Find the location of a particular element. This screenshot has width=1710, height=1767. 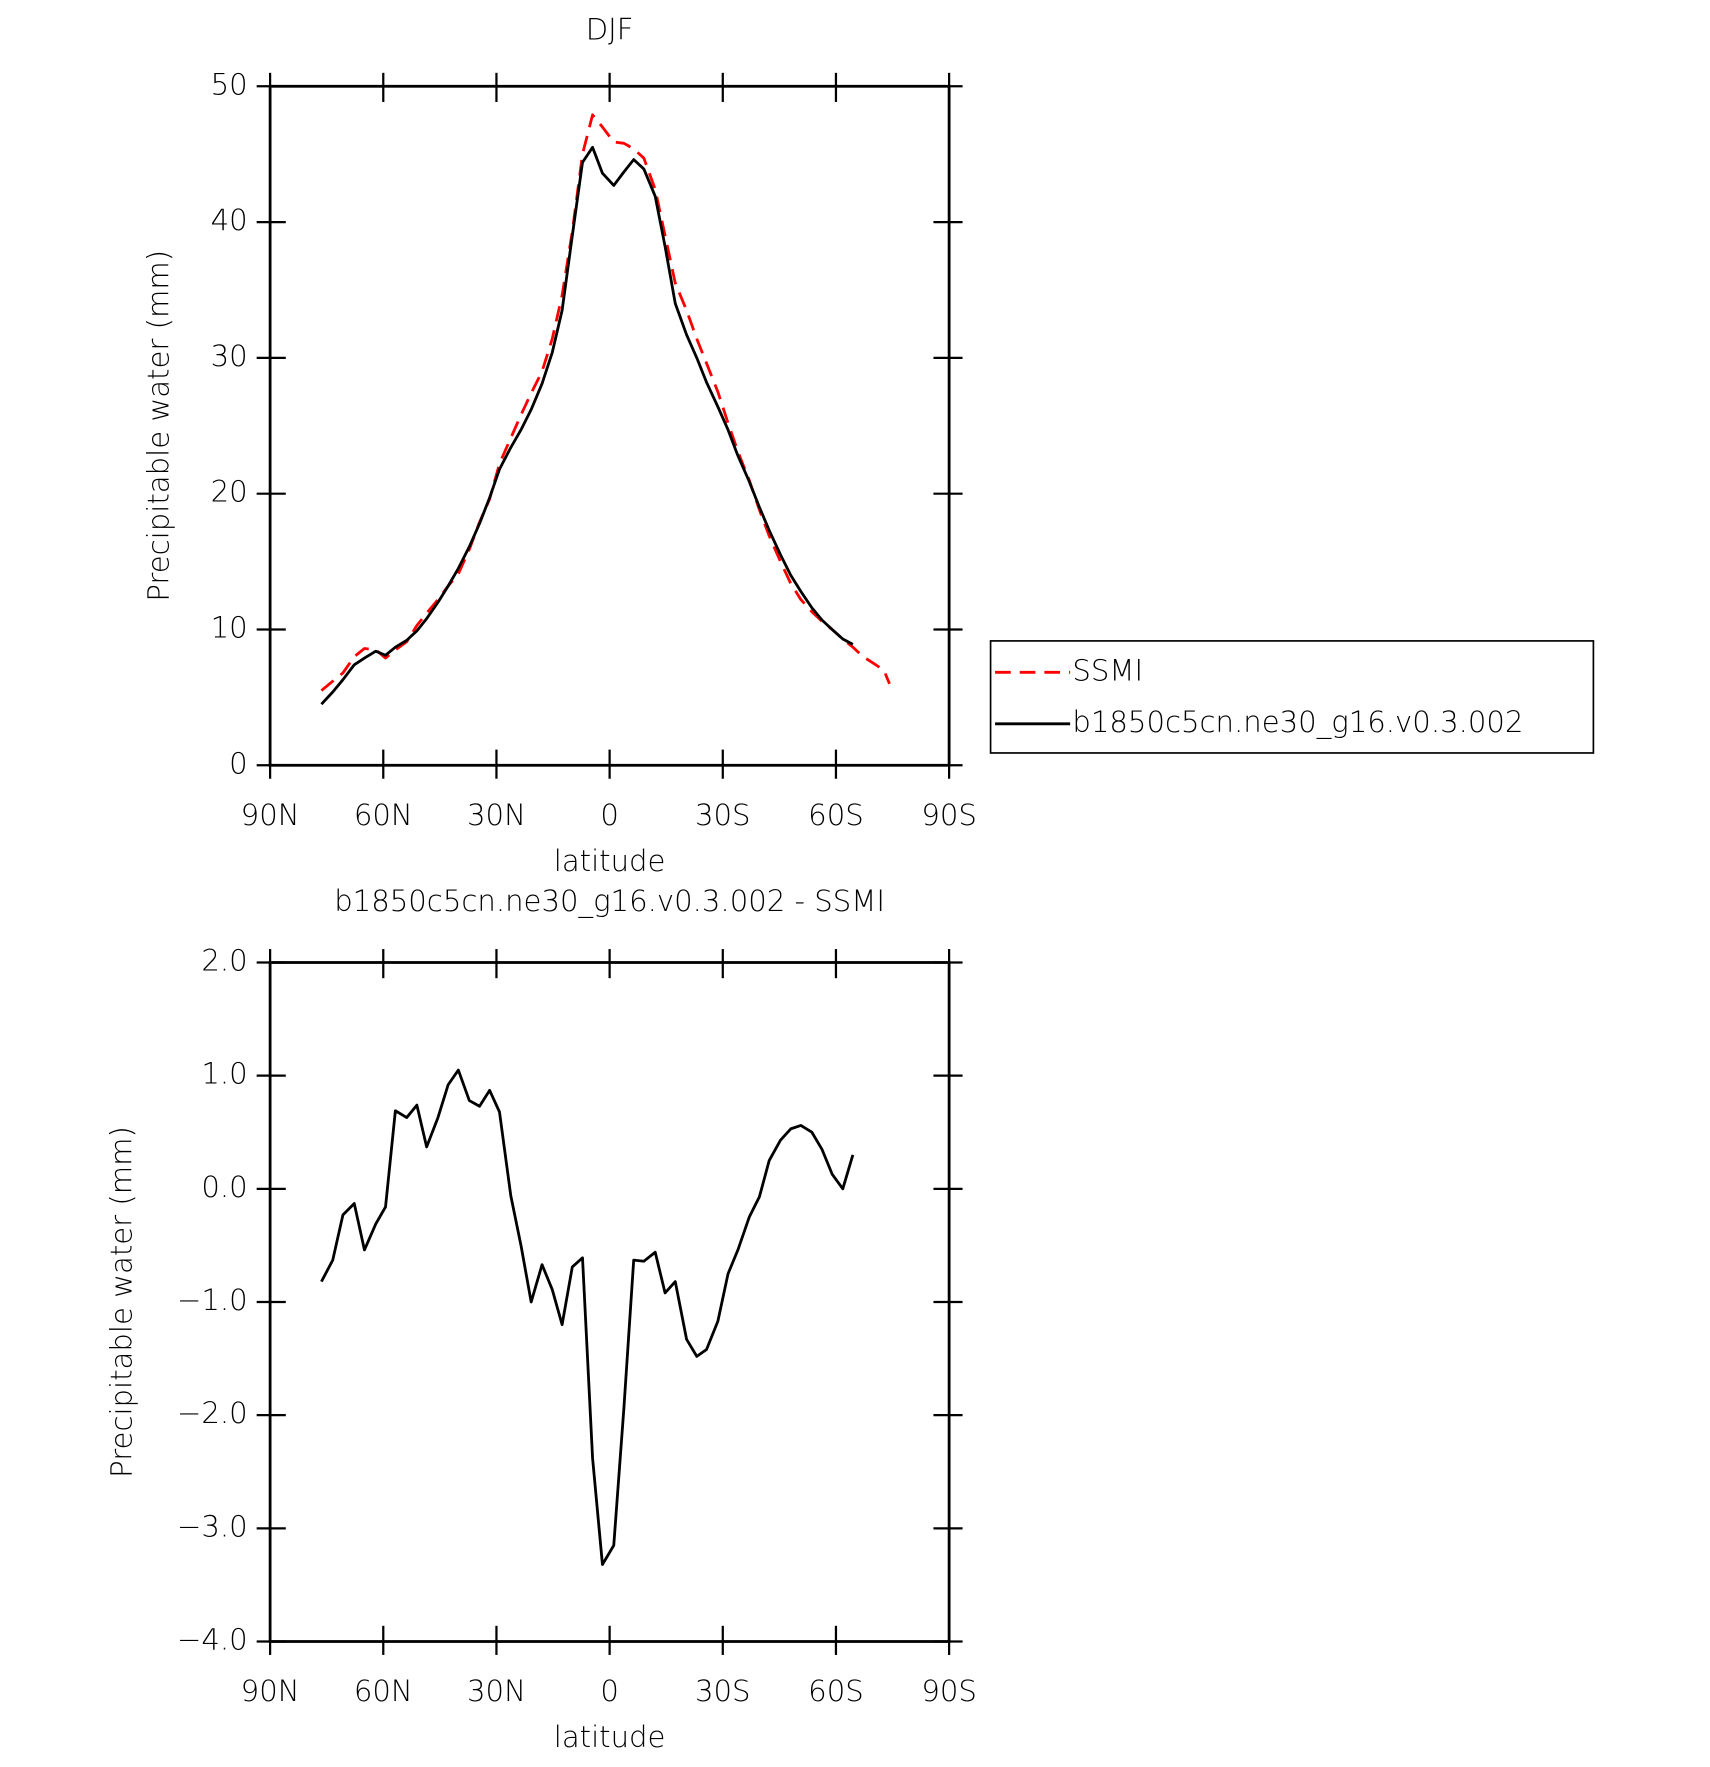

y-tick-label: 30 is located at coordinates (229, 356).